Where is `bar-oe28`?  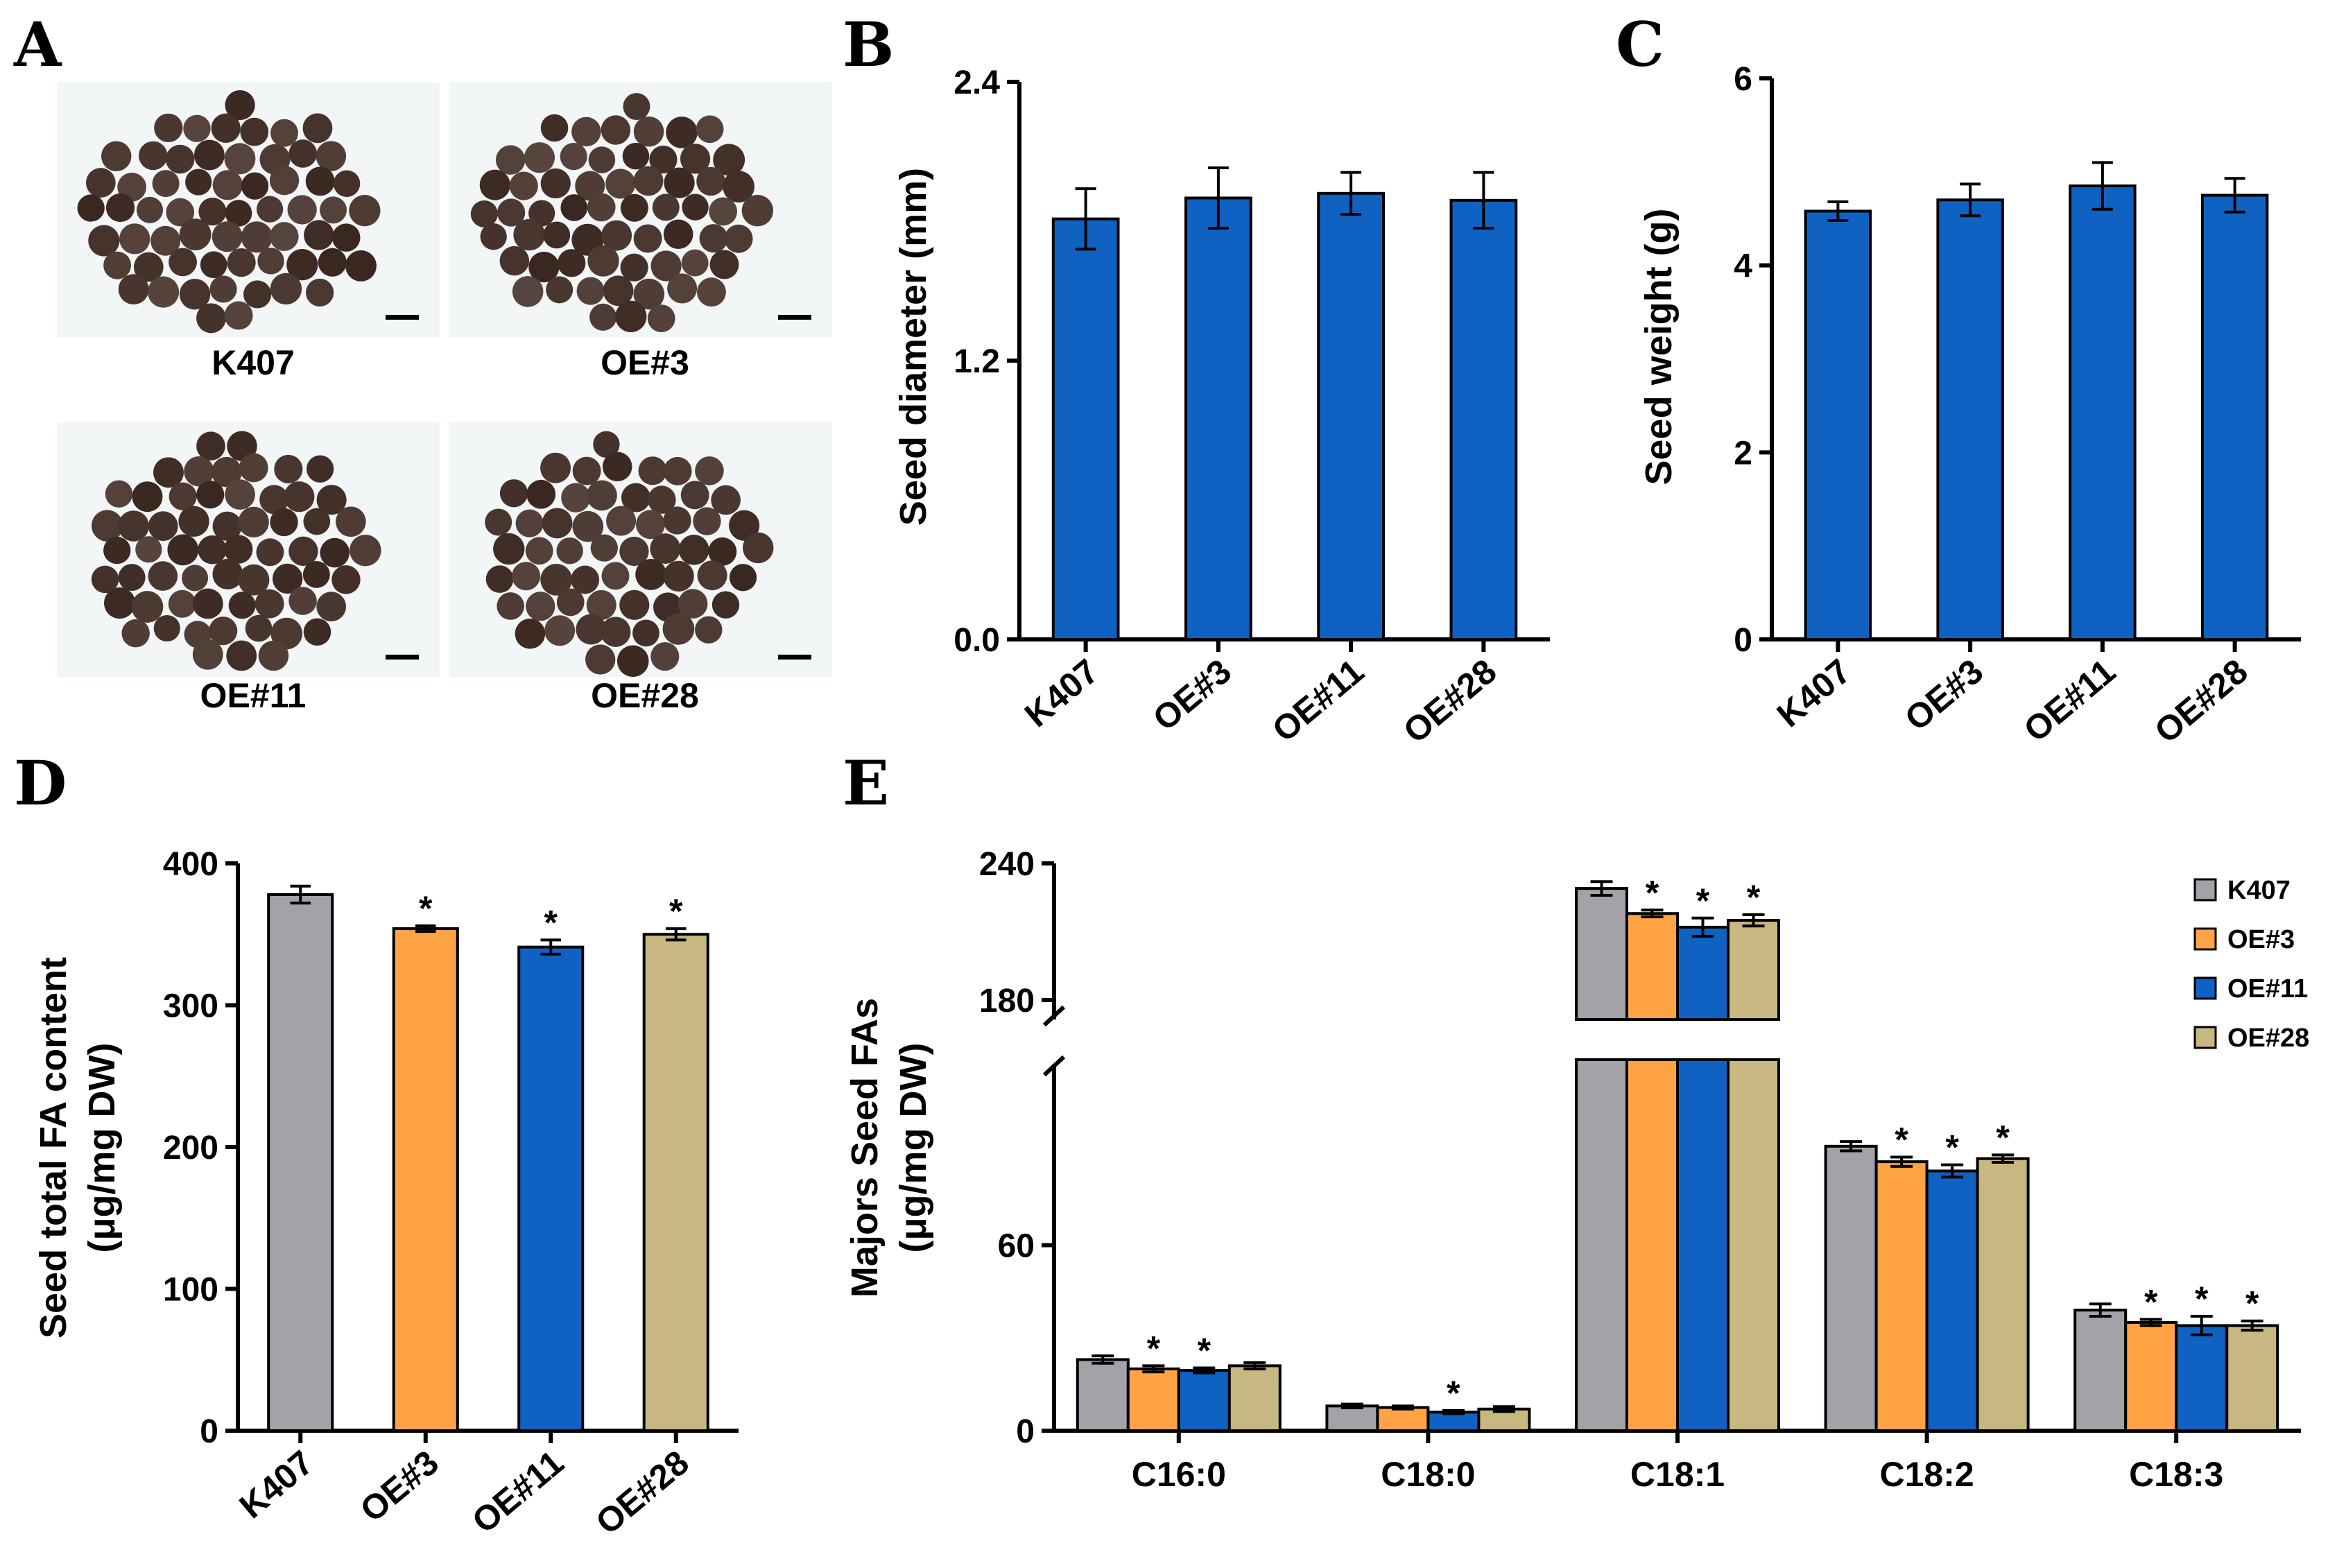
bar-oe28 is located at coordinates (2234, 417).